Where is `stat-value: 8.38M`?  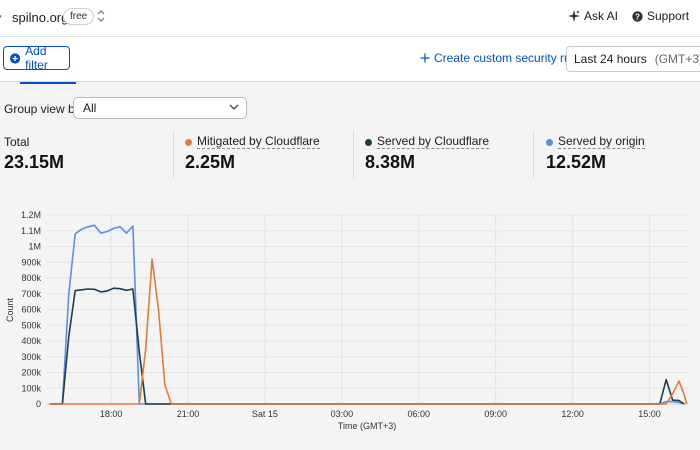
stat-value: 8.38M is located at coordinates (390, 162).